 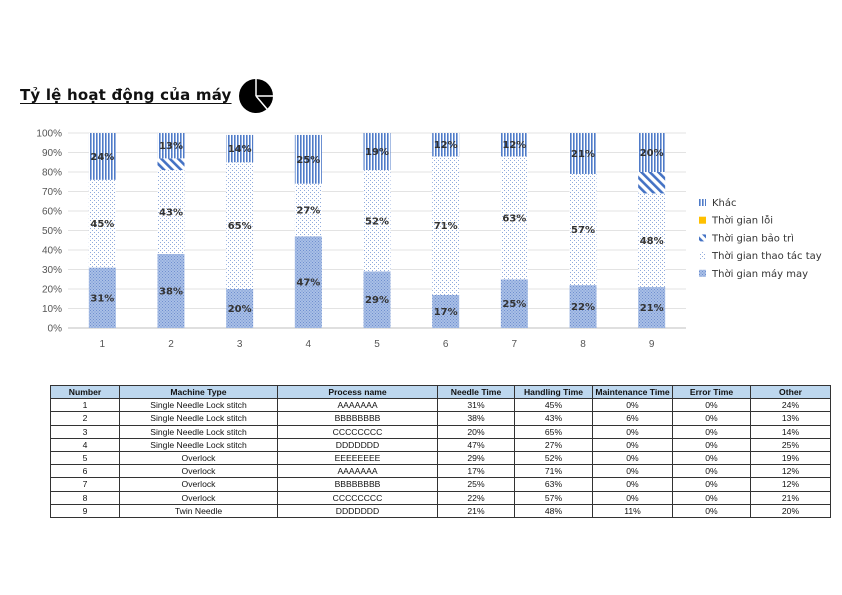 I want to click on x-tick-label: 5, so click(x=377, y=344).